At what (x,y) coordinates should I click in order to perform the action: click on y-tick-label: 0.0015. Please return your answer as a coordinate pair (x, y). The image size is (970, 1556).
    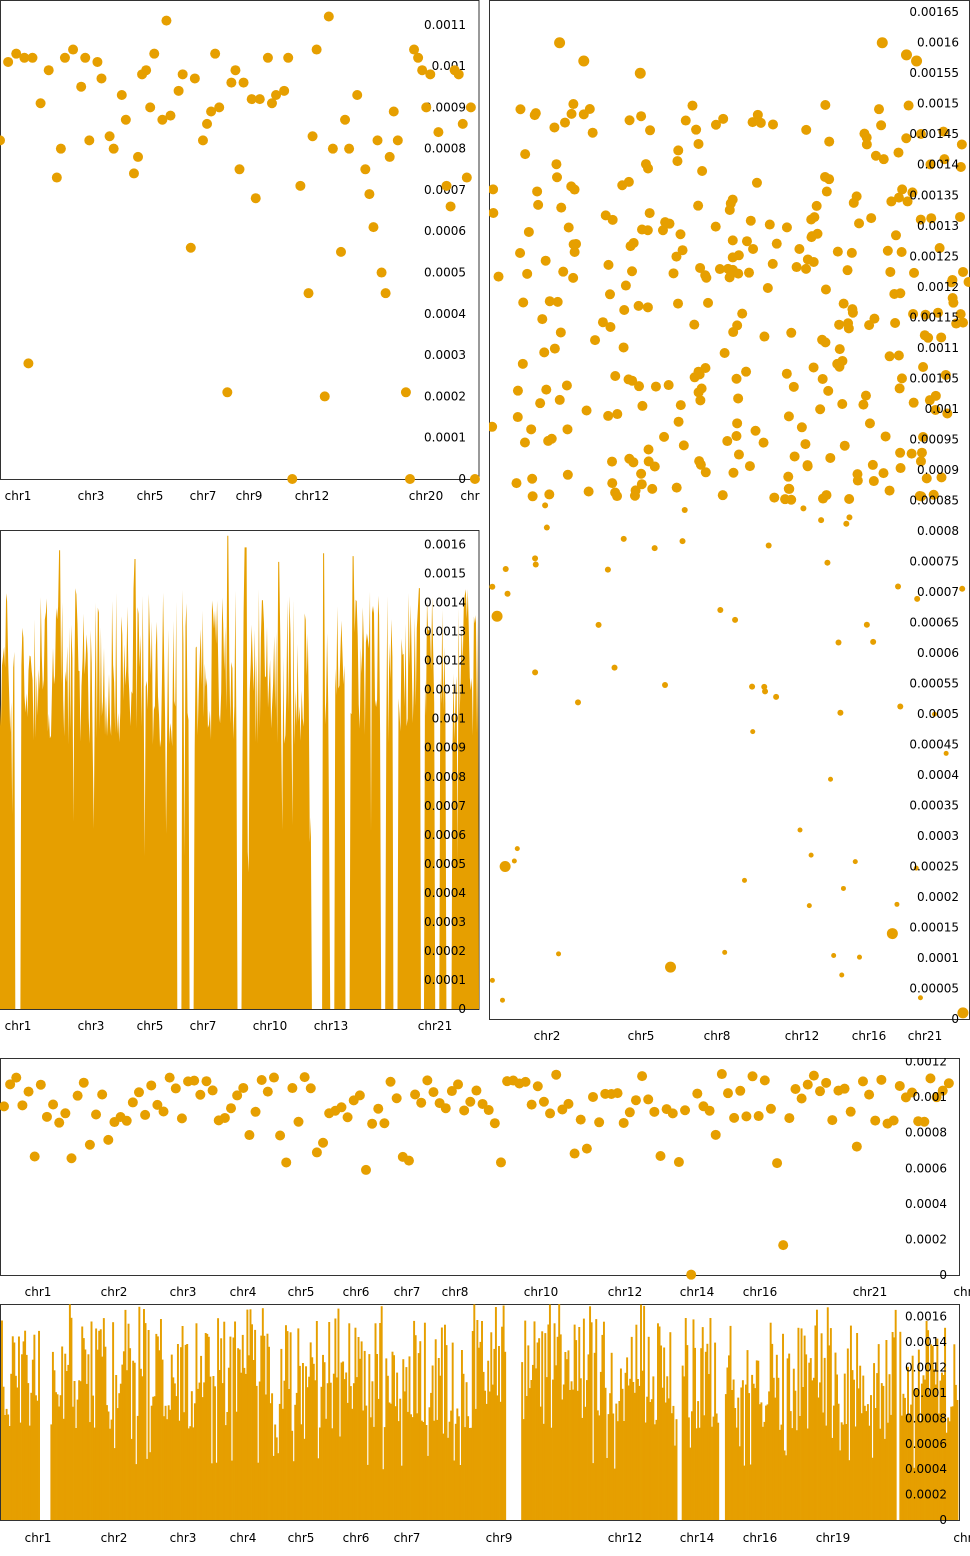
    Looking at the image, I should click on (938, 104).